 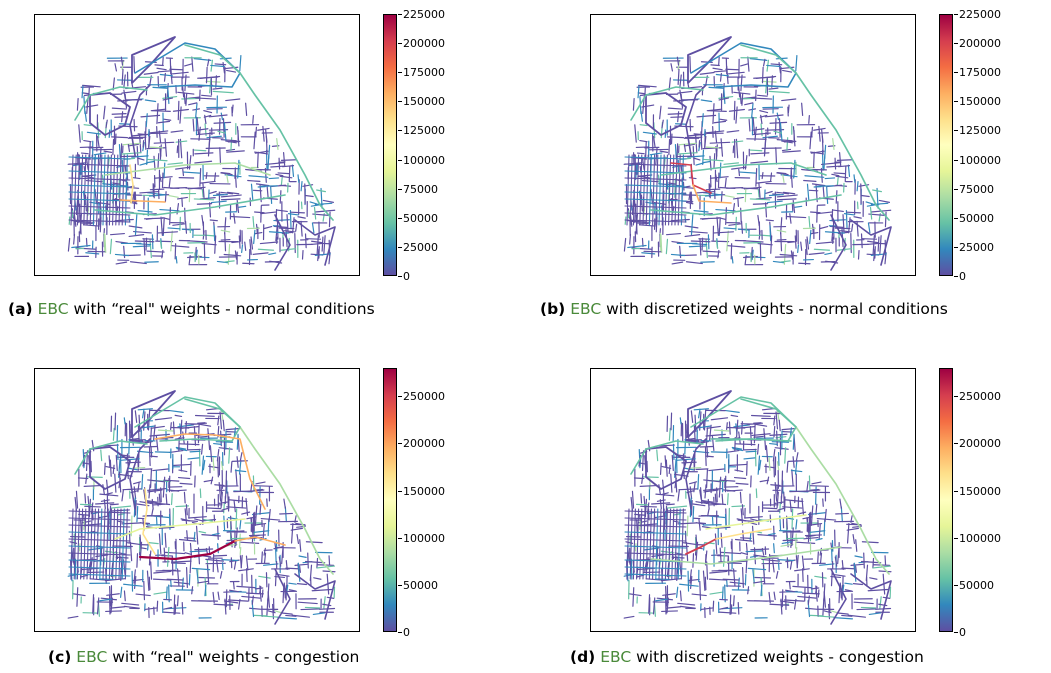 I want to click on colorbar-tick-label: 150000, so click(x=977, y=102).